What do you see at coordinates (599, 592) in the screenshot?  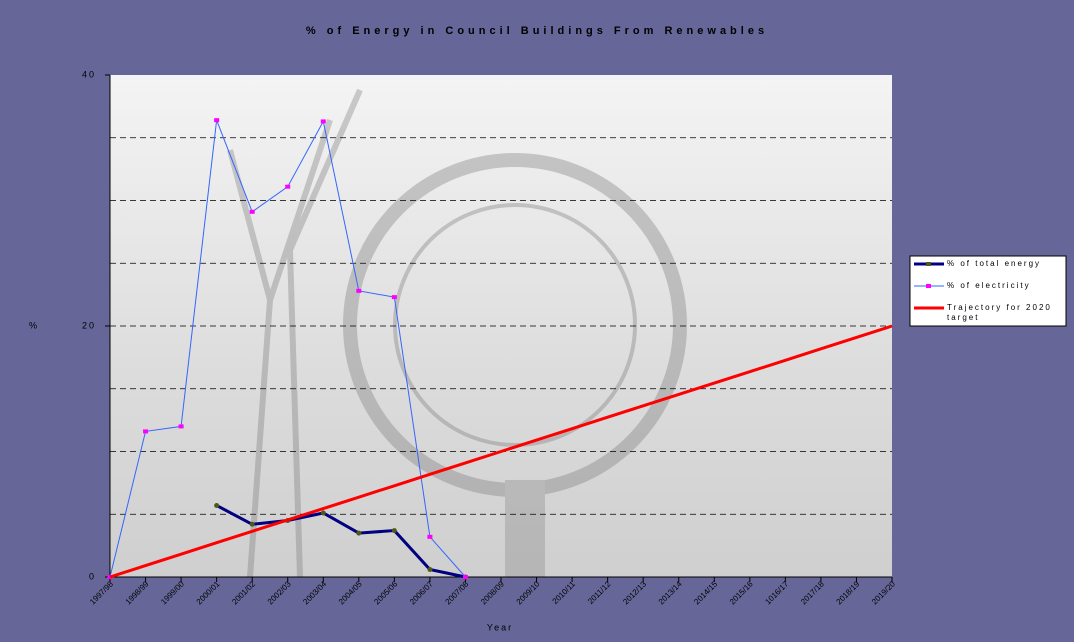 I see `x-tick-label: 2011/12` at bounding box center [599, 592].